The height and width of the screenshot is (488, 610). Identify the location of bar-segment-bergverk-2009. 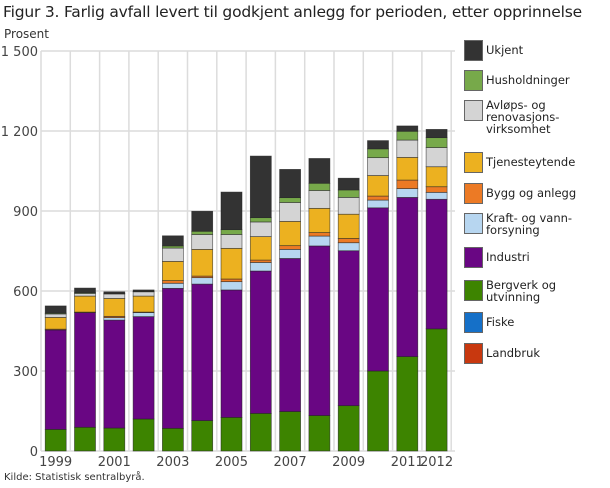
(348, 428).